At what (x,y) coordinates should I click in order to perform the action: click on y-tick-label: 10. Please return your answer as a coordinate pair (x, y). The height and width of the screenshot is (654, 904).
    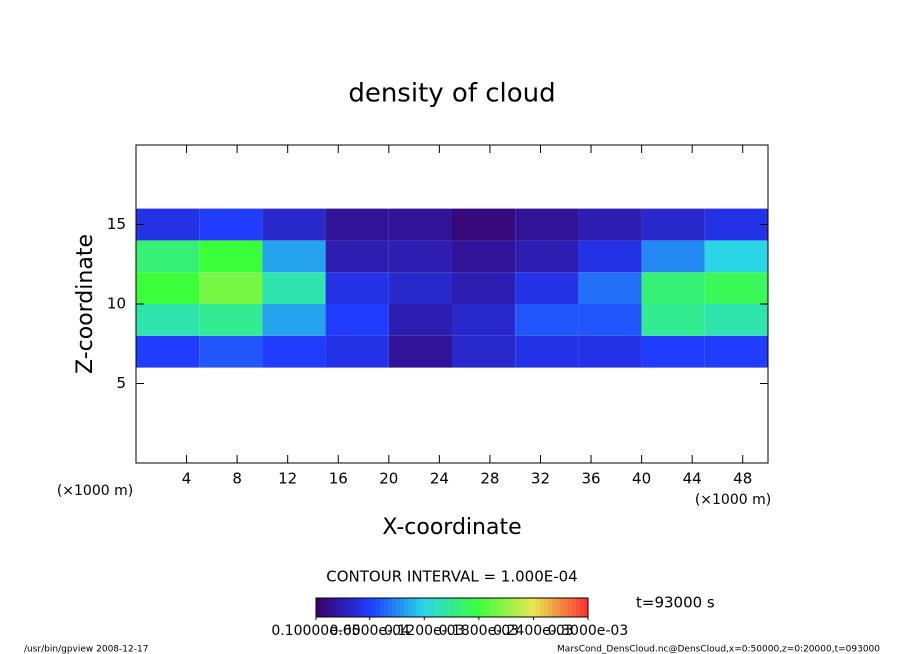
    Looking at the image, I should click on (116, 304).